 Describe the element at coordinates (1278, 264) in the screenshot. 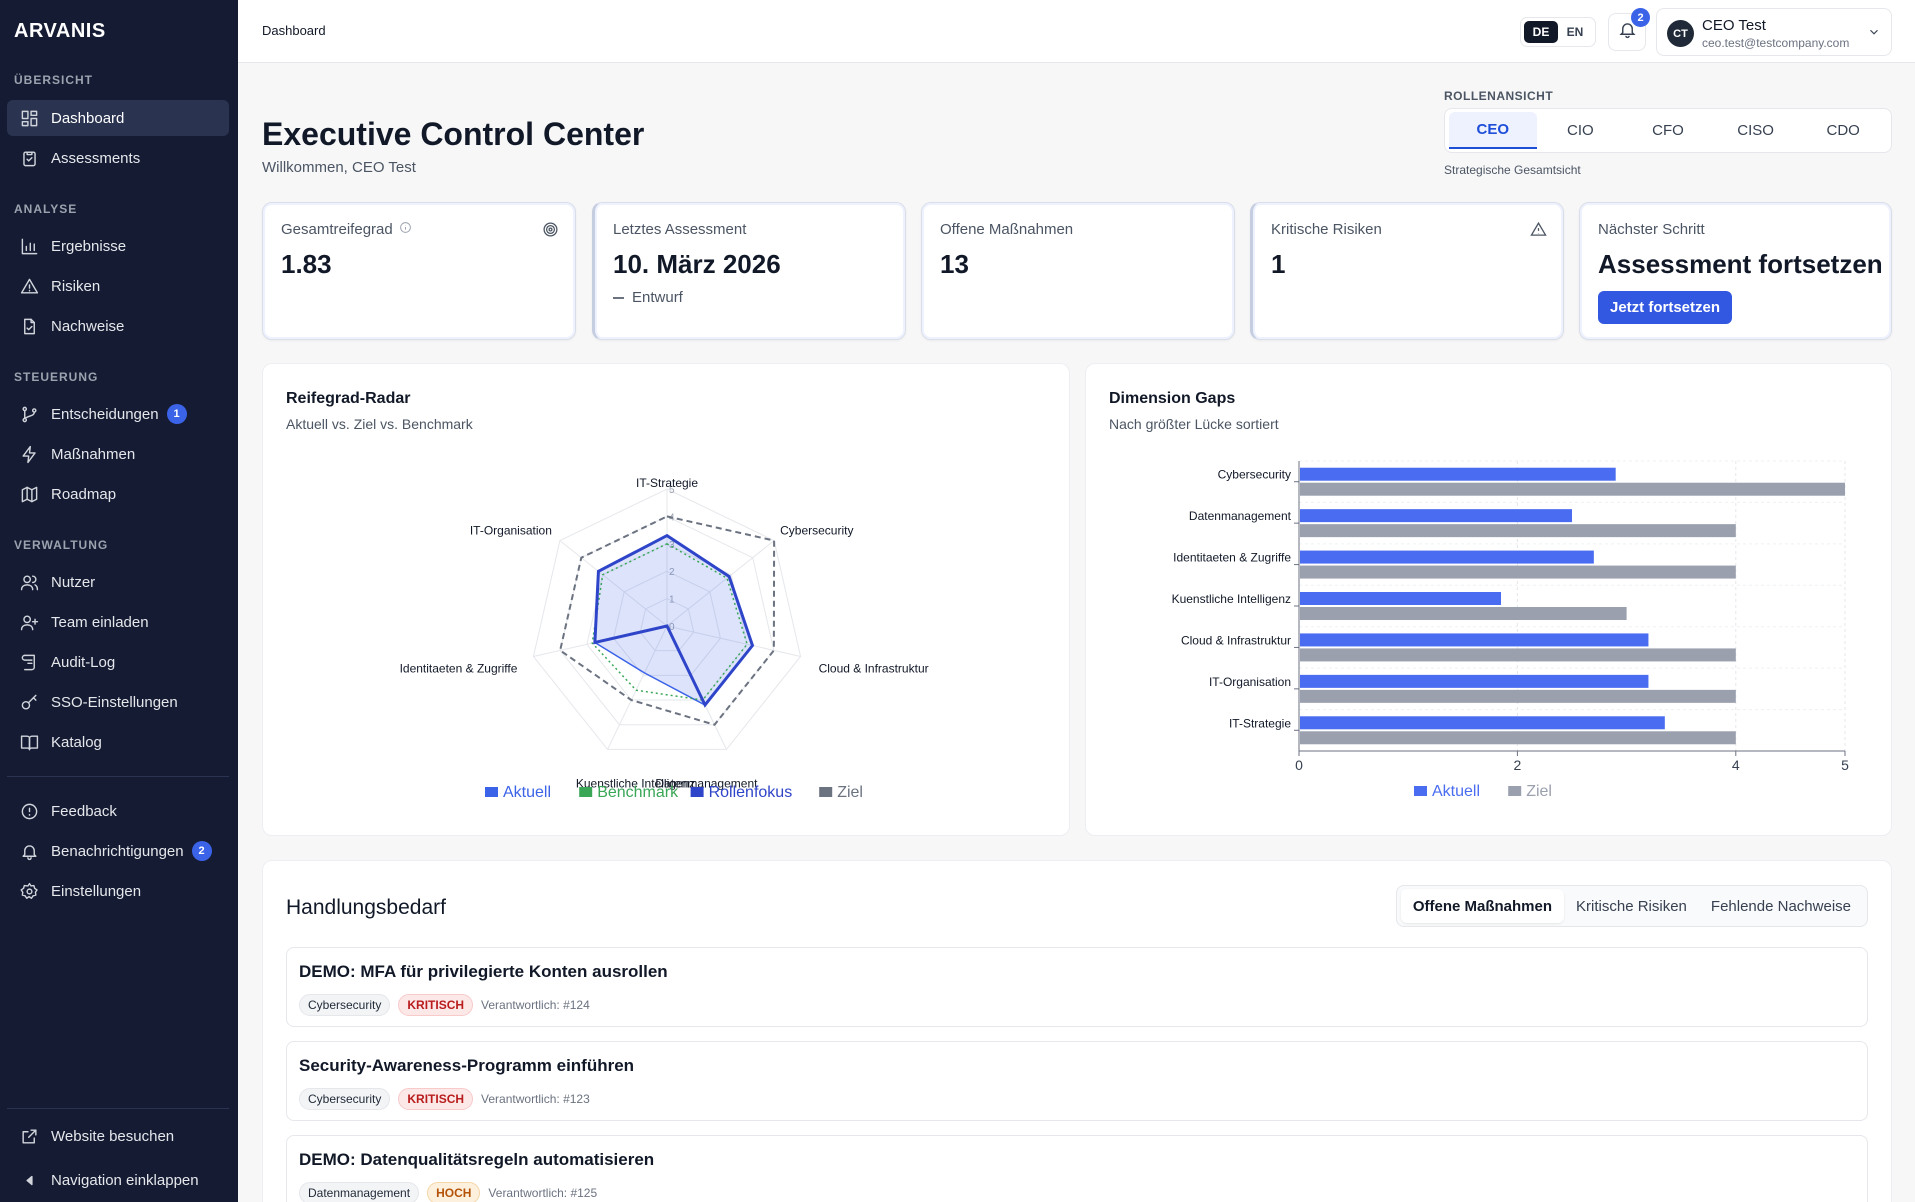

I see `kpi-critical-risks-value: 1` at that location.